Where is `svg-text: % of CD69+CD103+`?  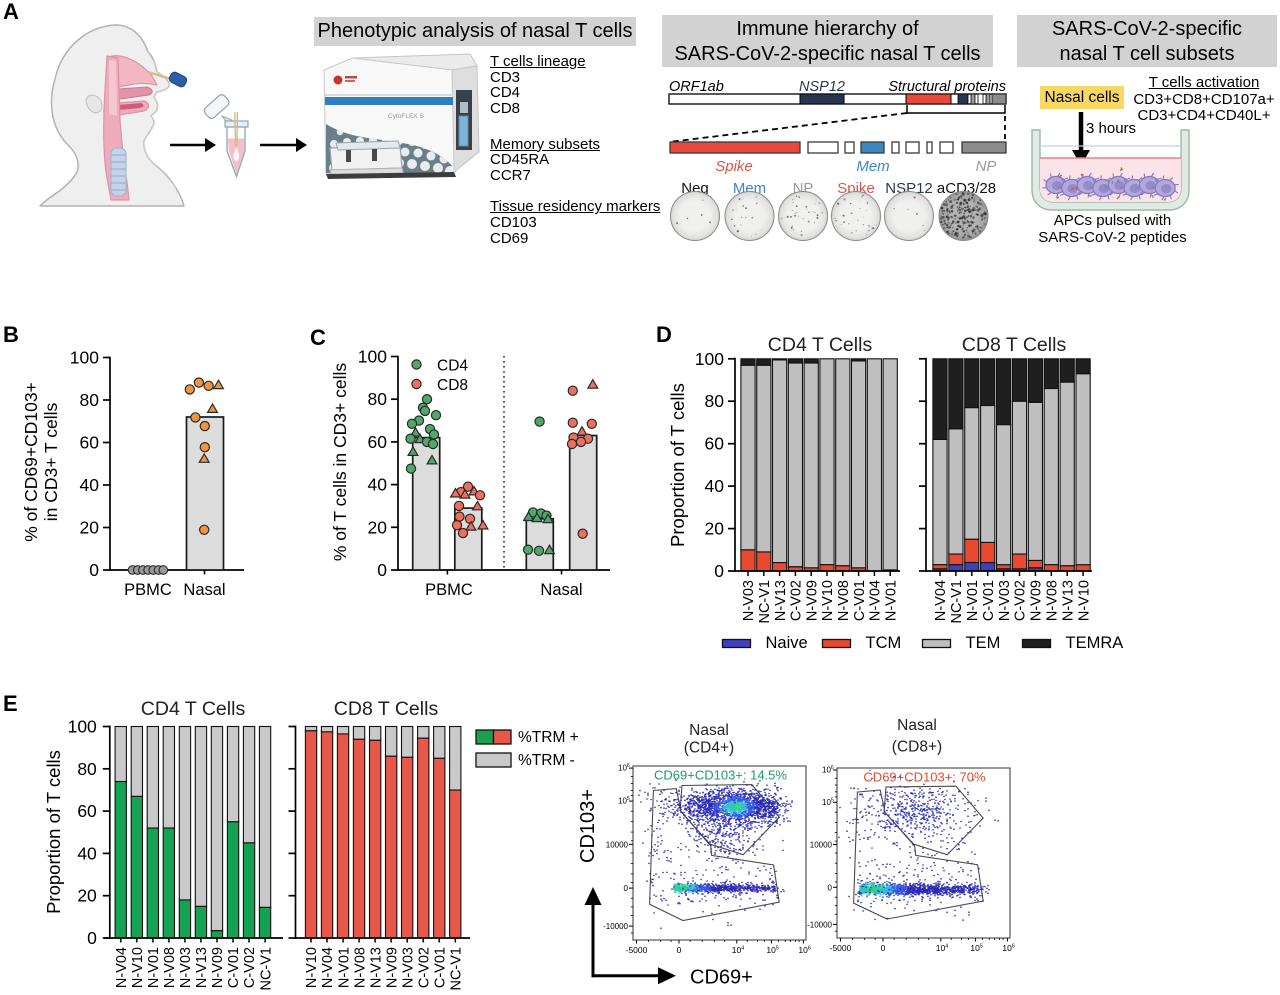 svg-text: % of CD69+CD103+ is located at coordinates (31, 462).